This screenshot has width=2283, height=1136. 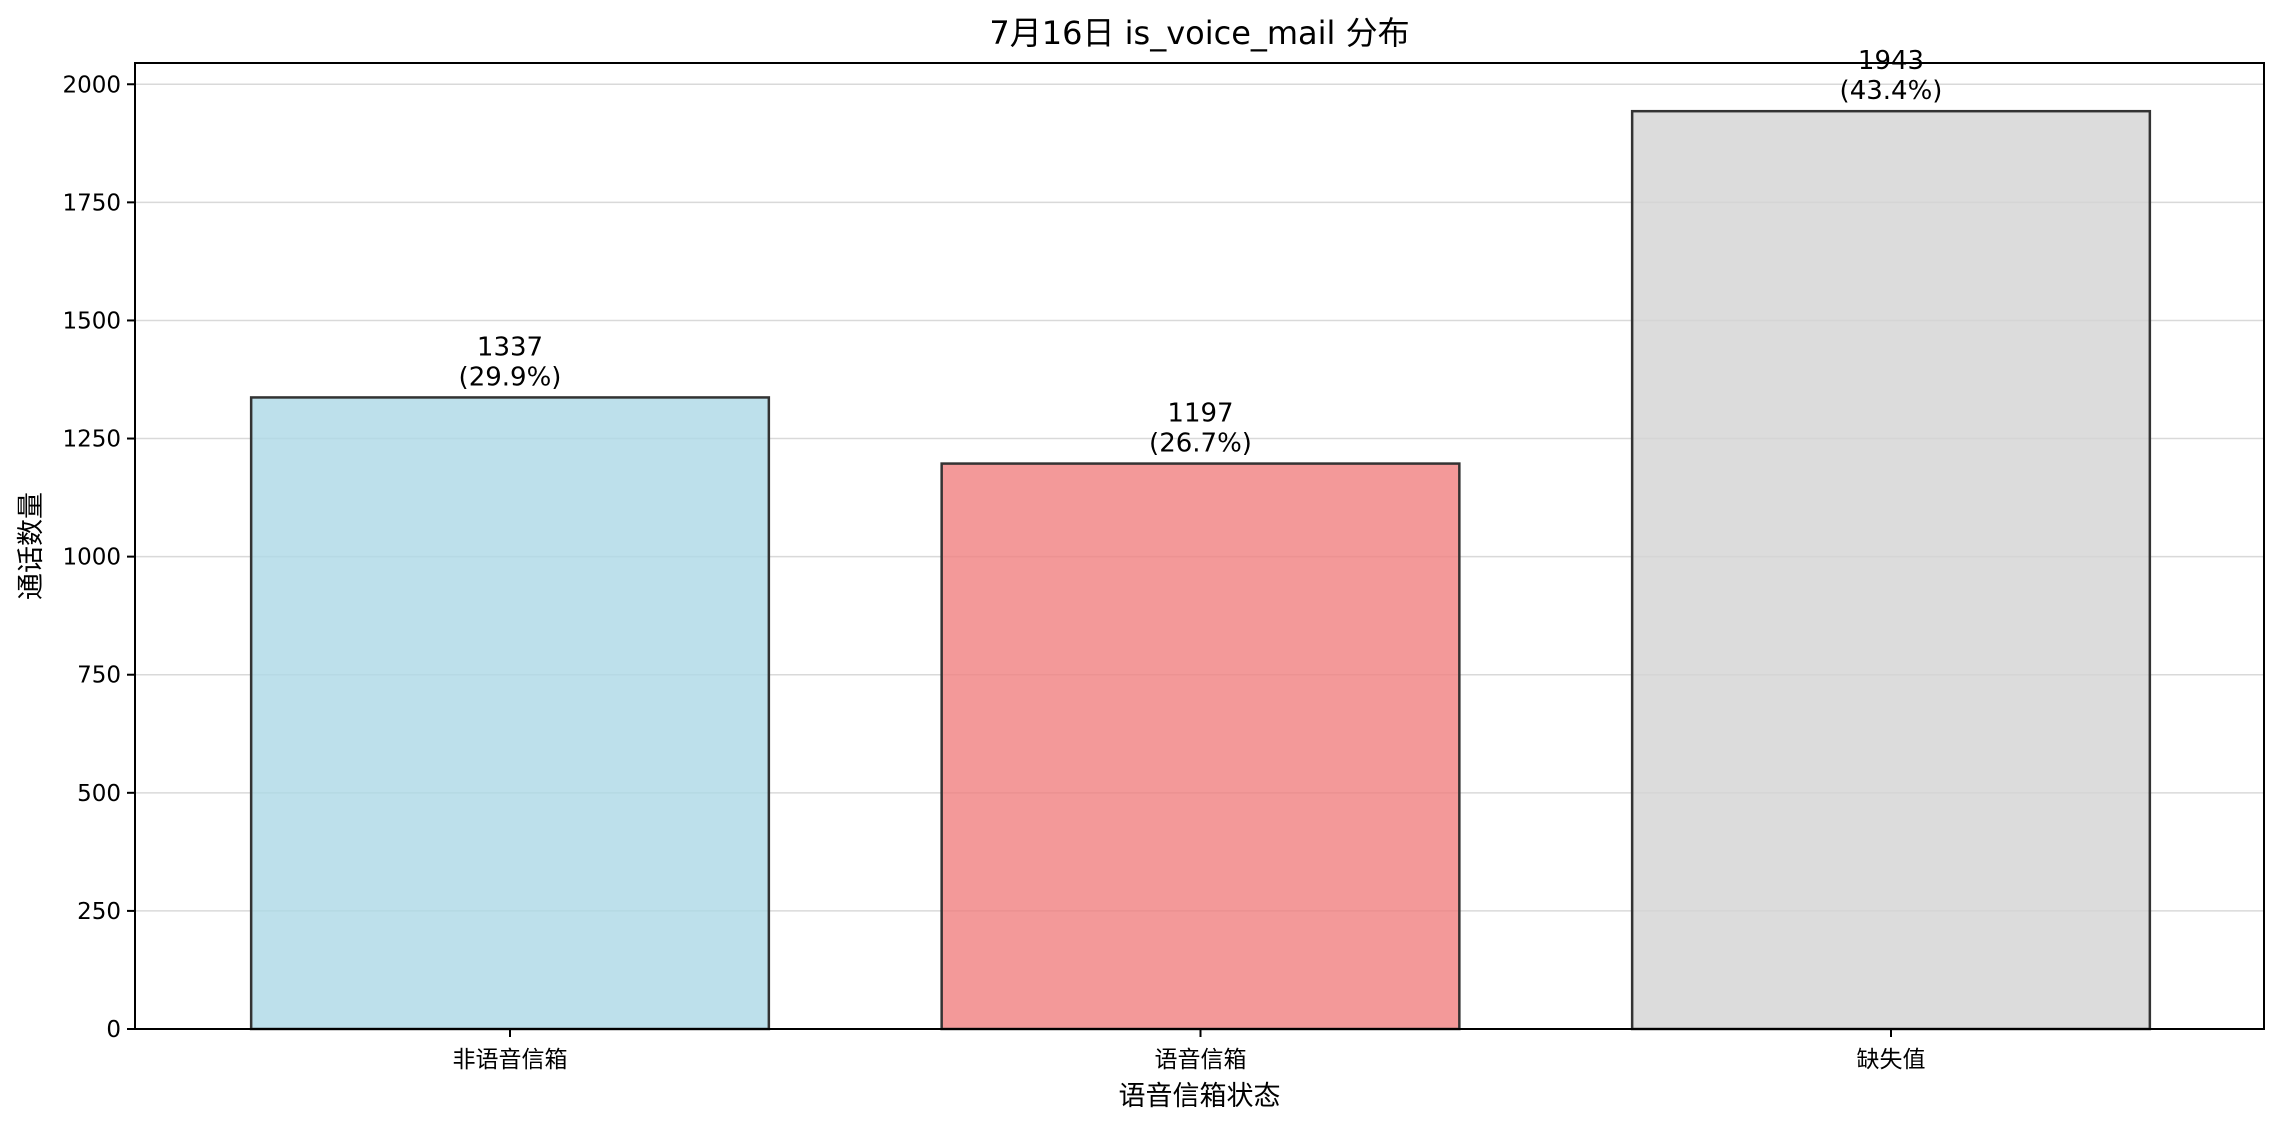 What do you see at coordinates (1891, 1060) in the screenshot?
I see `x-tick-label: 缺失值` at bounding box center [1891, 1060].